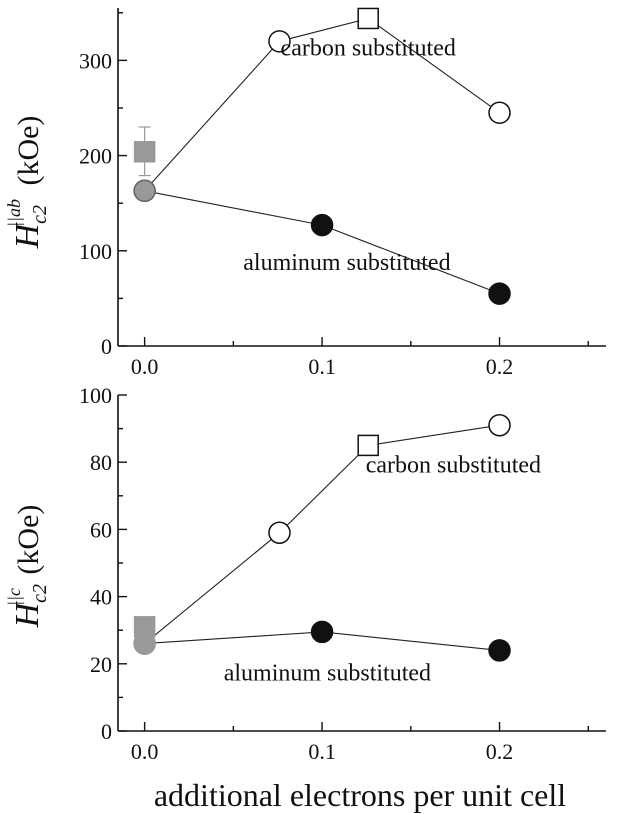  What do you see at coordinates (101, 664) in the screenshot?
I see `y-tick-label: 20` at bounding box center [101, 664].